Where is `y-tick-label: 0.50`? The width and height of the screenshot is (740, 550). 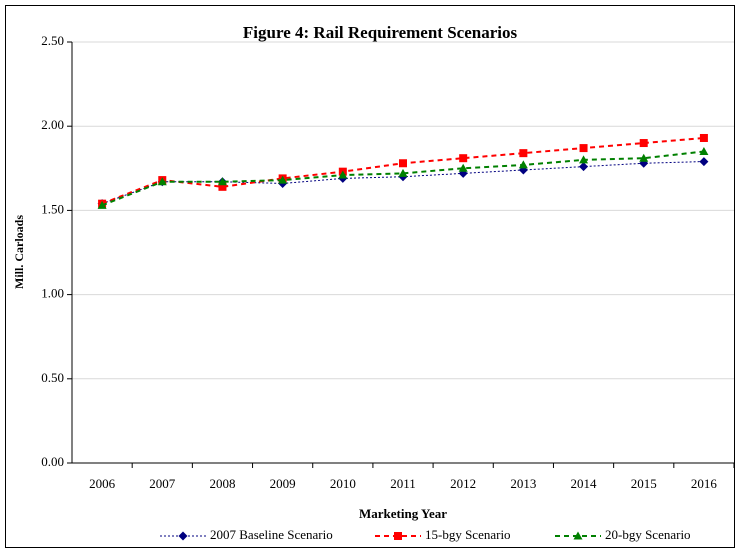 y-tick-label: 0.50 is located at coordinates (52, 377).